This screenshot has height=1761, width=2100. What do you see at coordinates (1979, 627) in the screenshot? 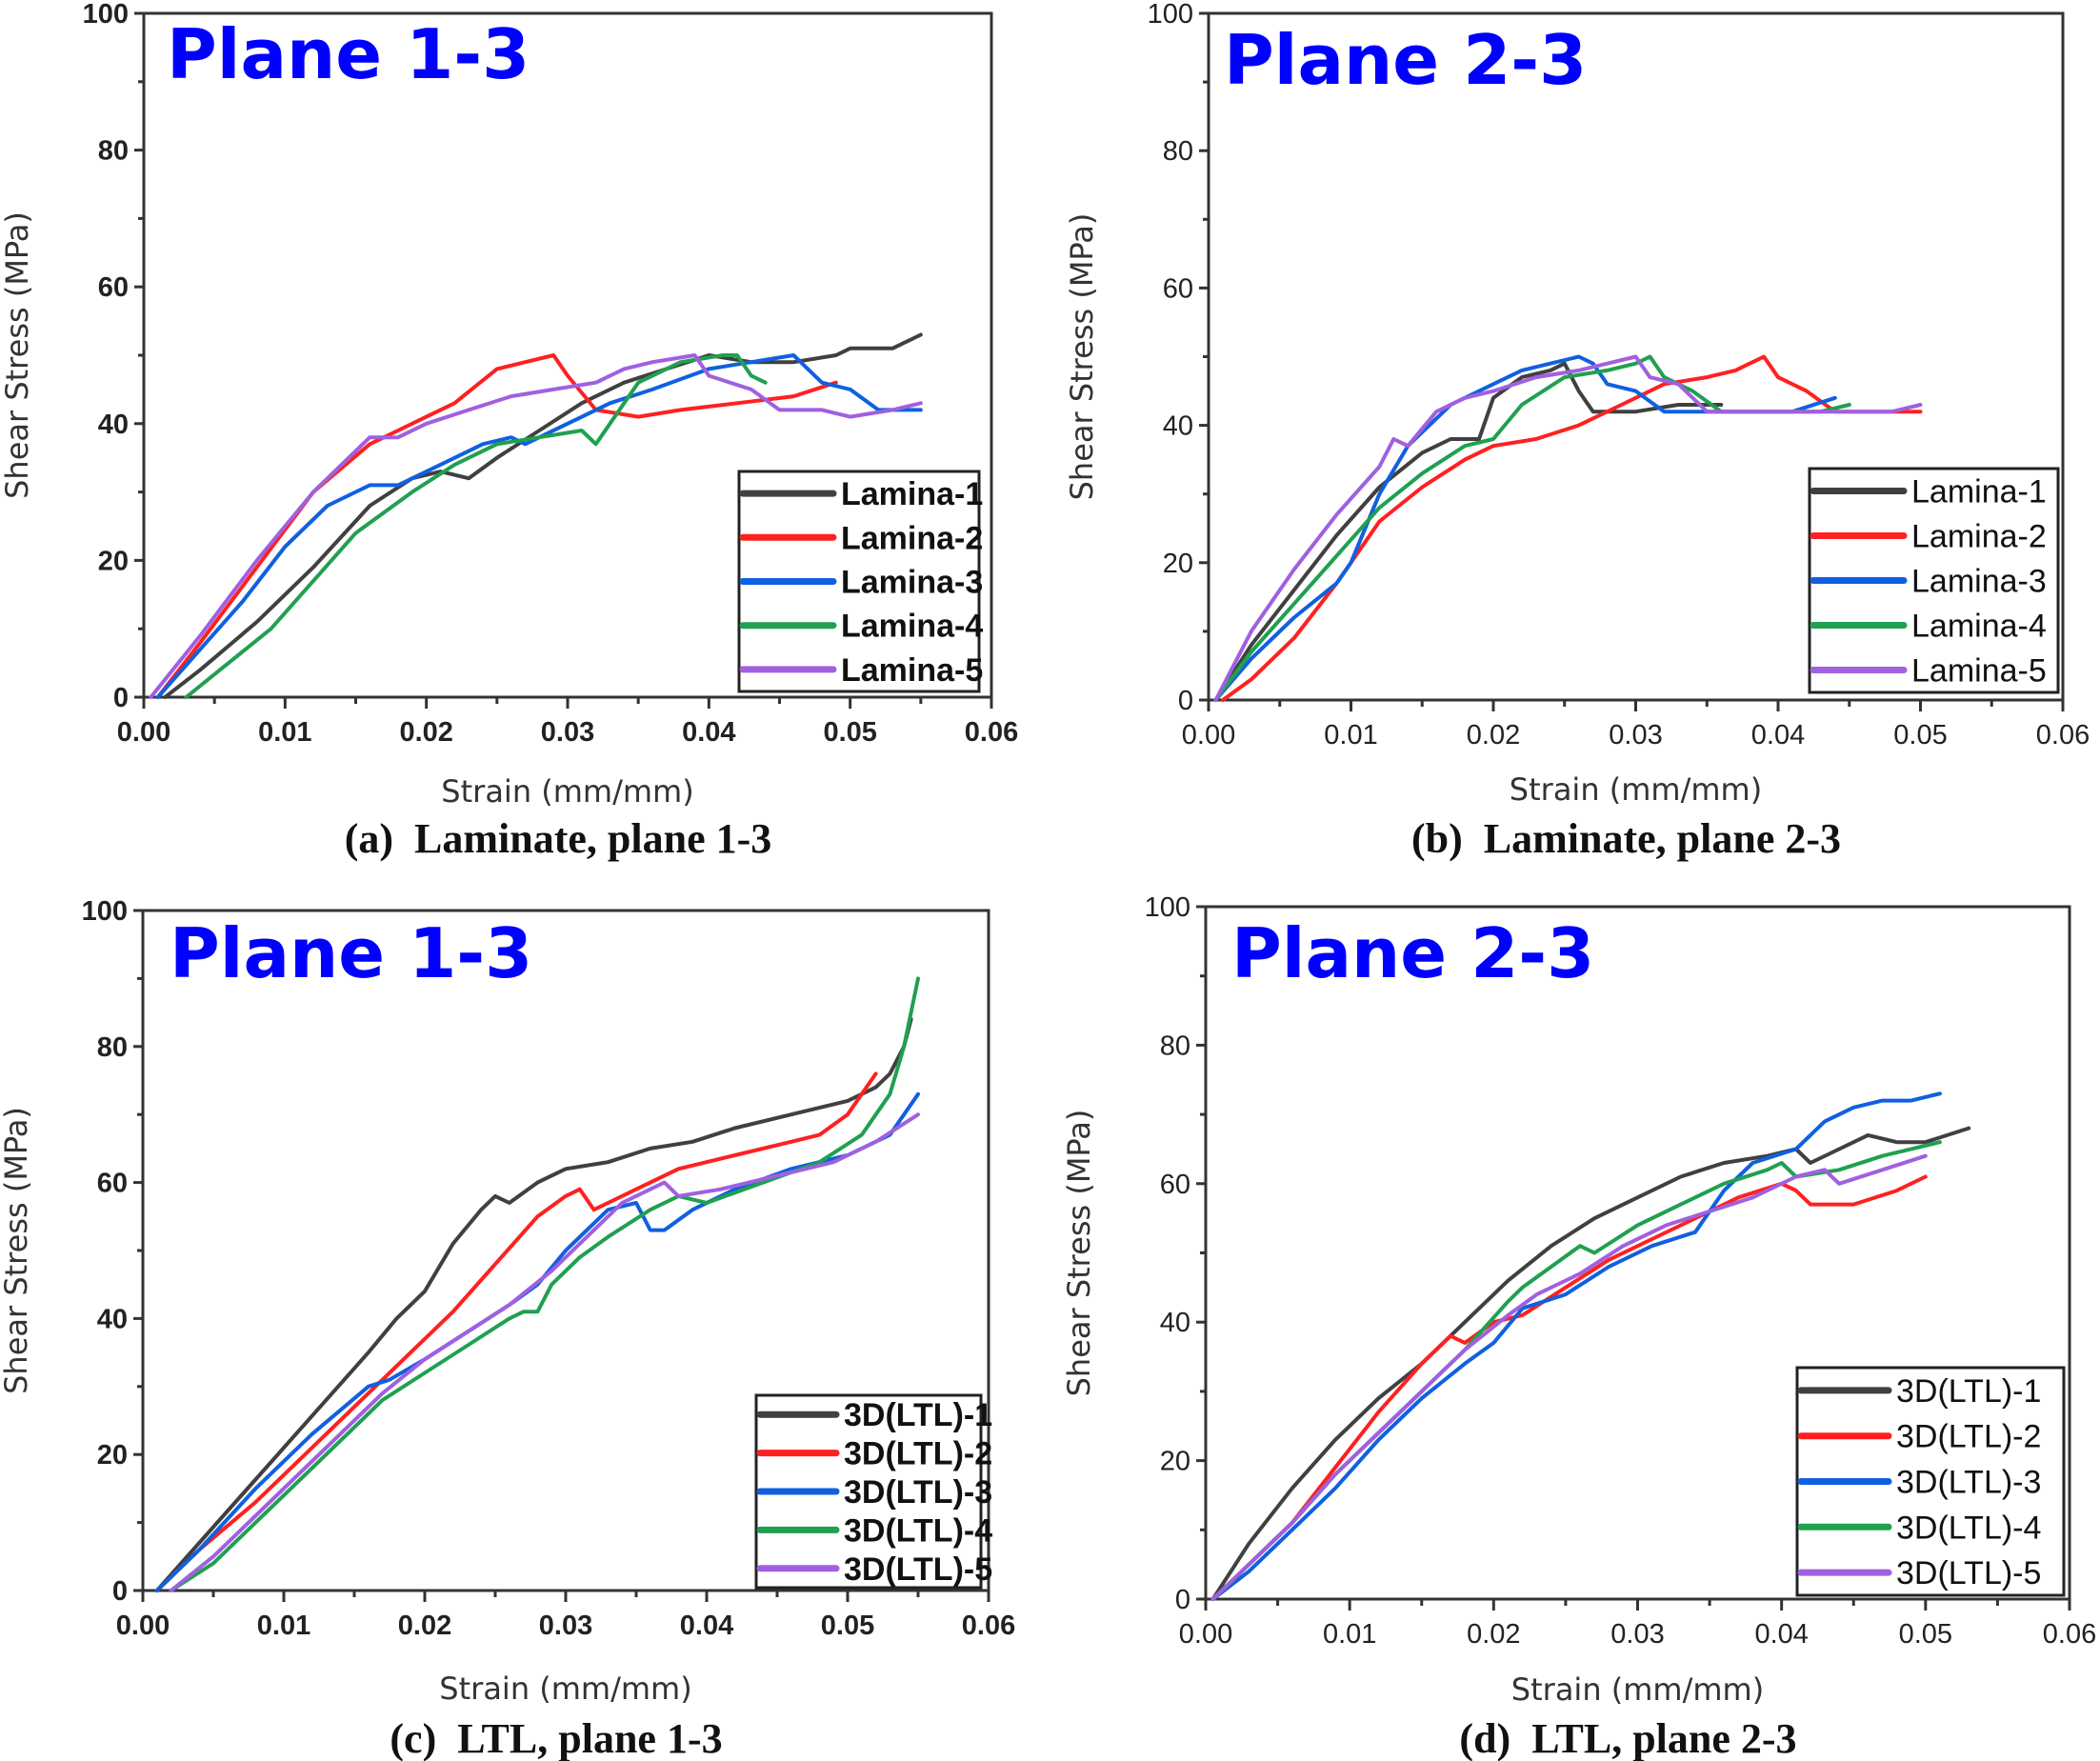
I see `legend-label: Lamina-4` at bounding box center [1979, 627].